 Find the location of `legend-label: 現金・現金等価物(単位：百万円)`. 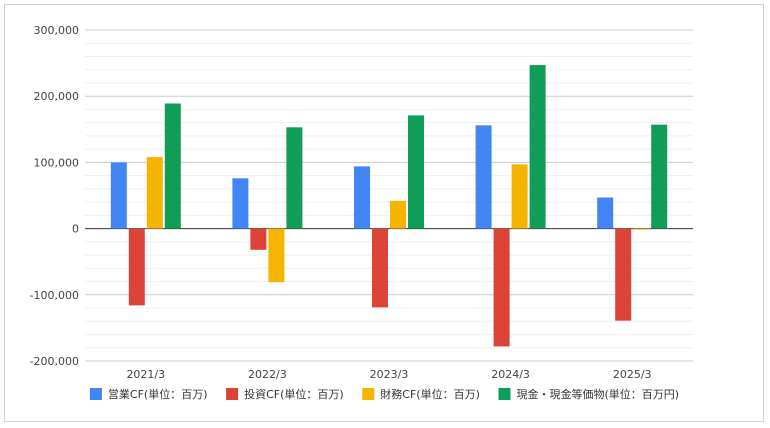

legend-label: 現金・現金等価物(単位：百万円) is located at coordinates (598, 394).